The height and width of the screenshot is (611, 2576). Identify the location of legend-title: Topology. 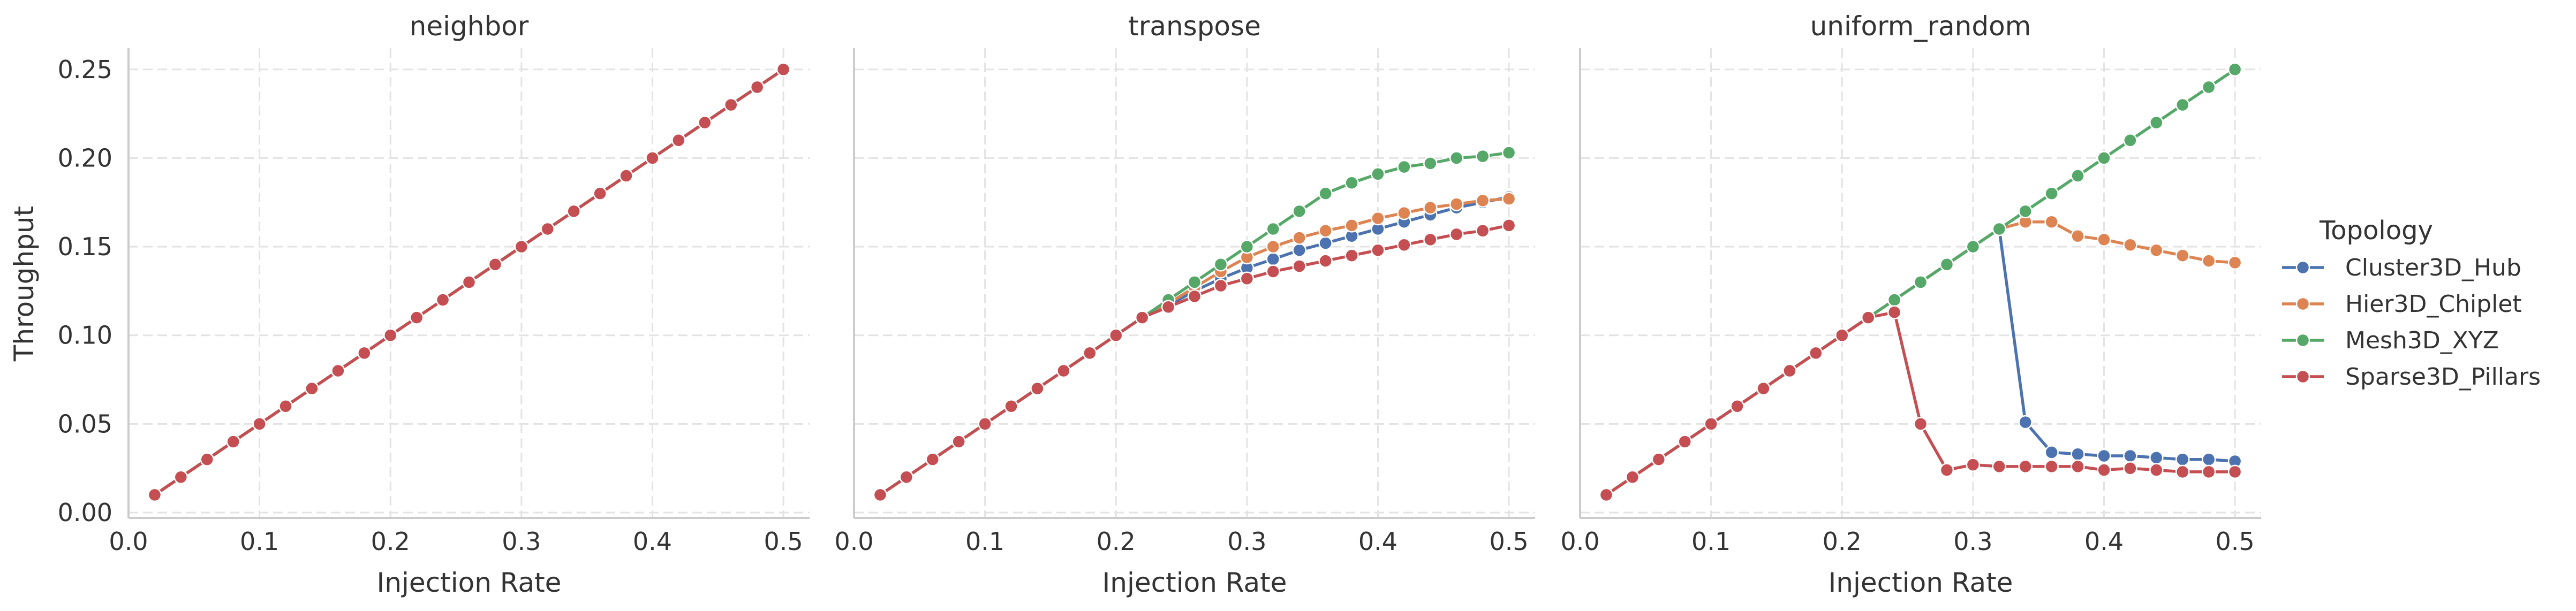
(2376, 231).